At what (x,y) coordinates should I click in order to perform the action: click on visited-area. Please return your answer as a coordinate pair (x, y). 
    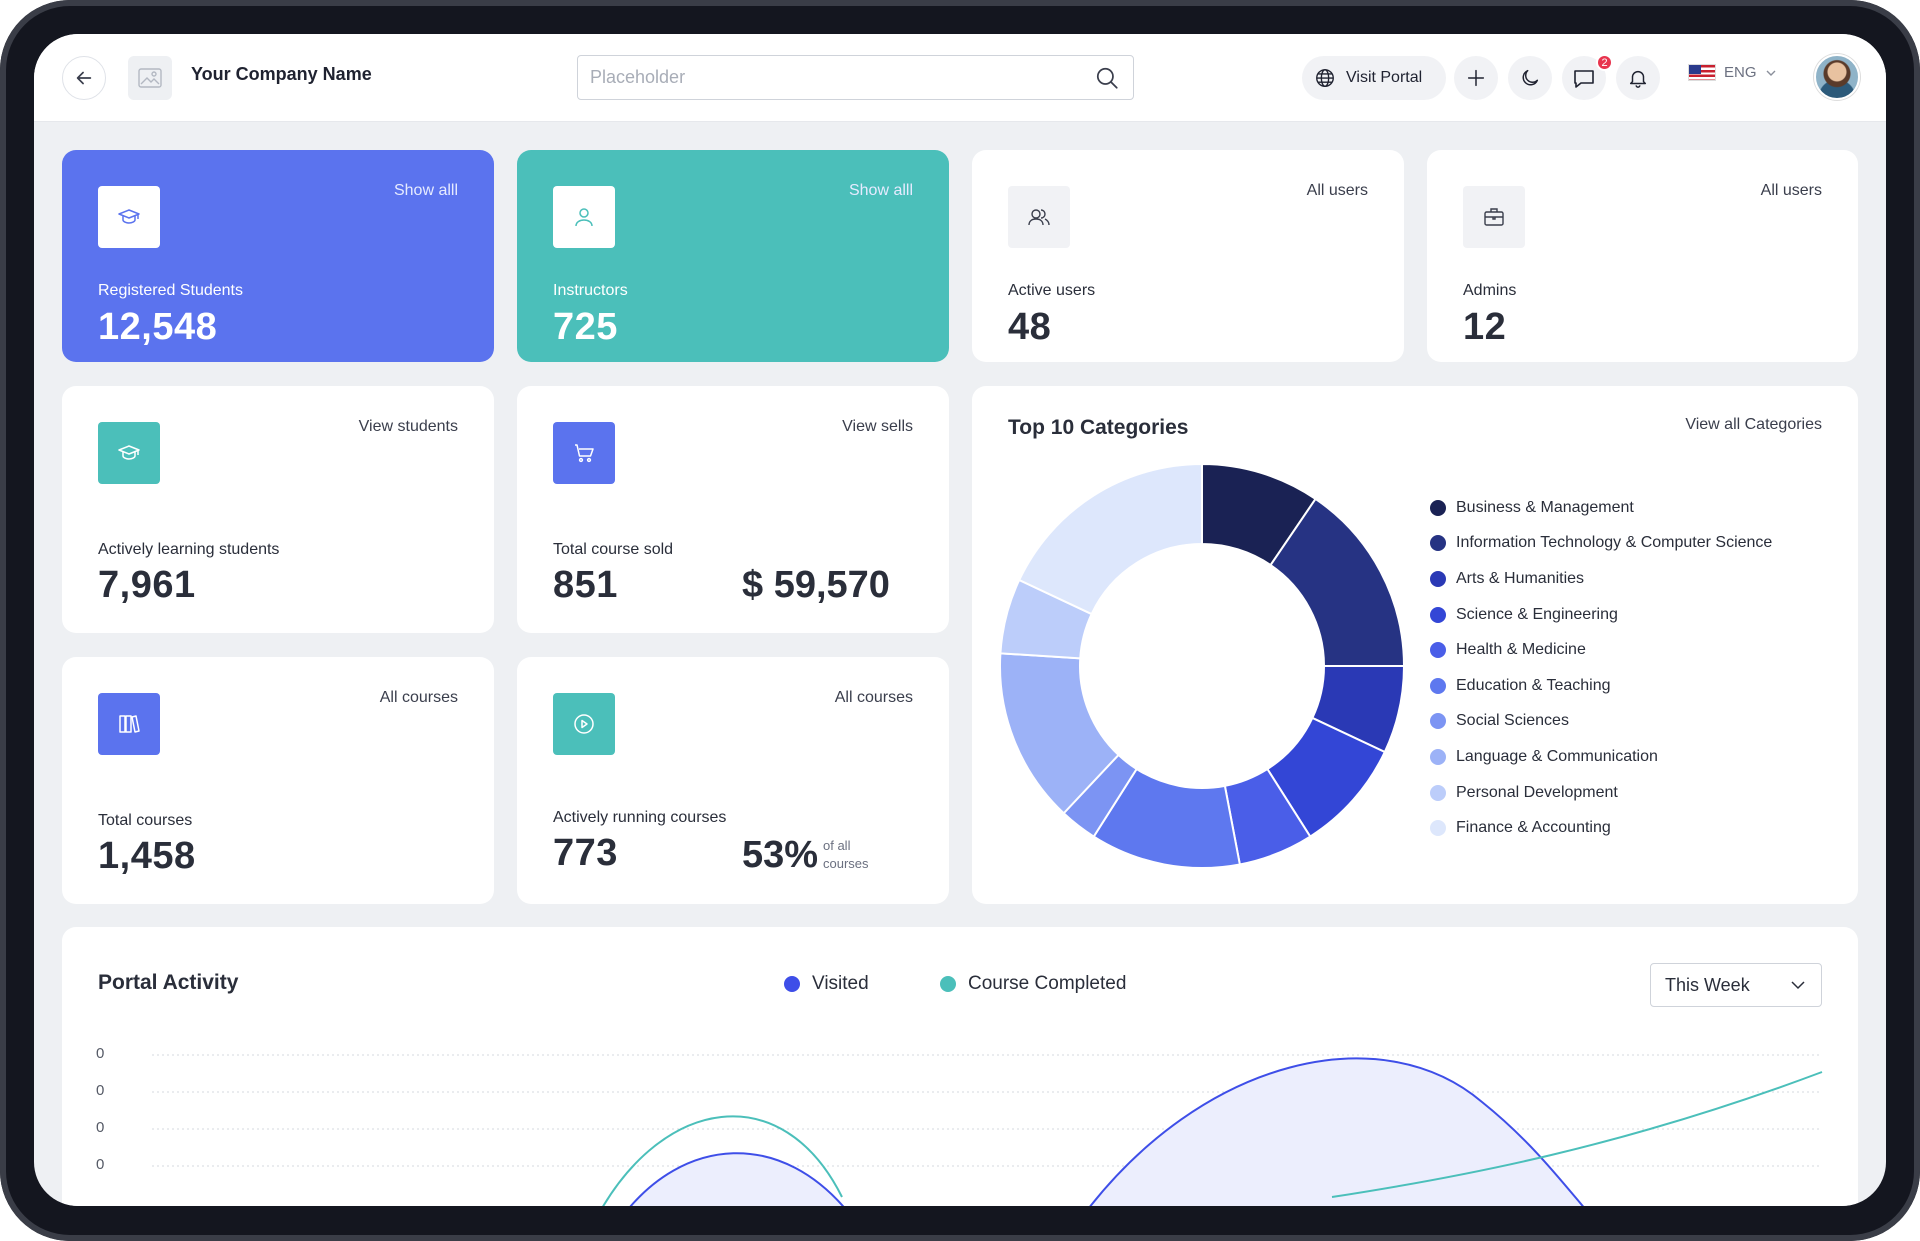
    Looking at the image, I should click on (736, 1179).